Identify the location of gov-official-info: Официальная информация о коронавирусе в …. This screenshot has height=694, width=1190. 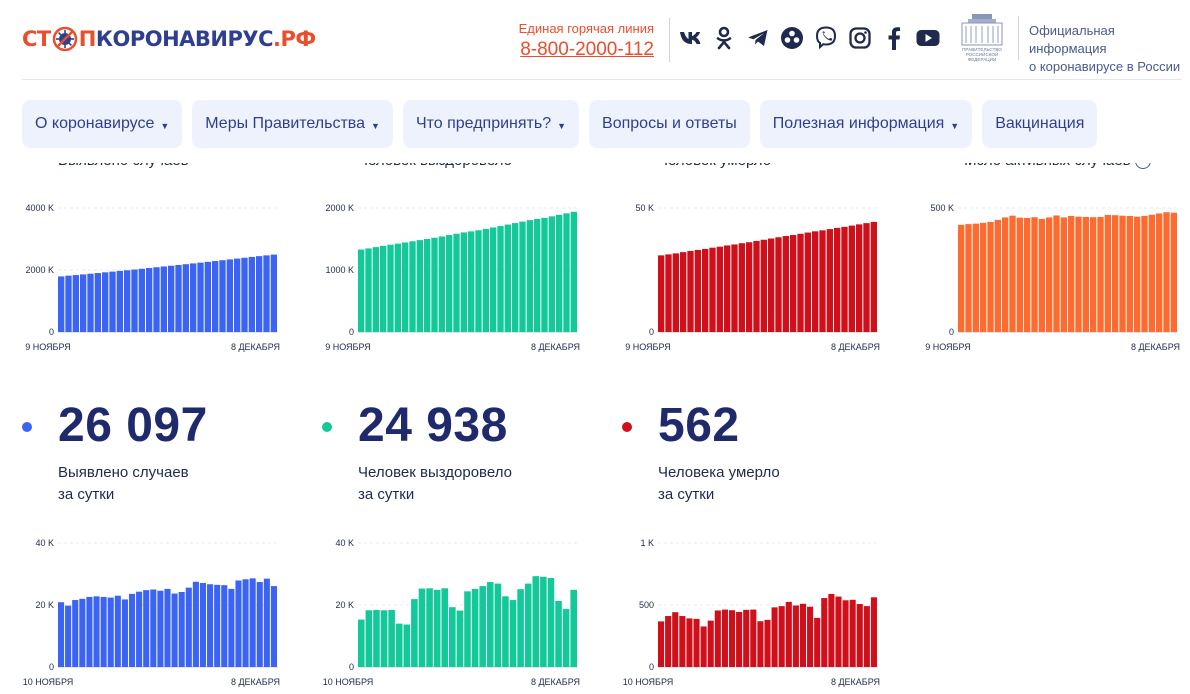
(1109, 49).